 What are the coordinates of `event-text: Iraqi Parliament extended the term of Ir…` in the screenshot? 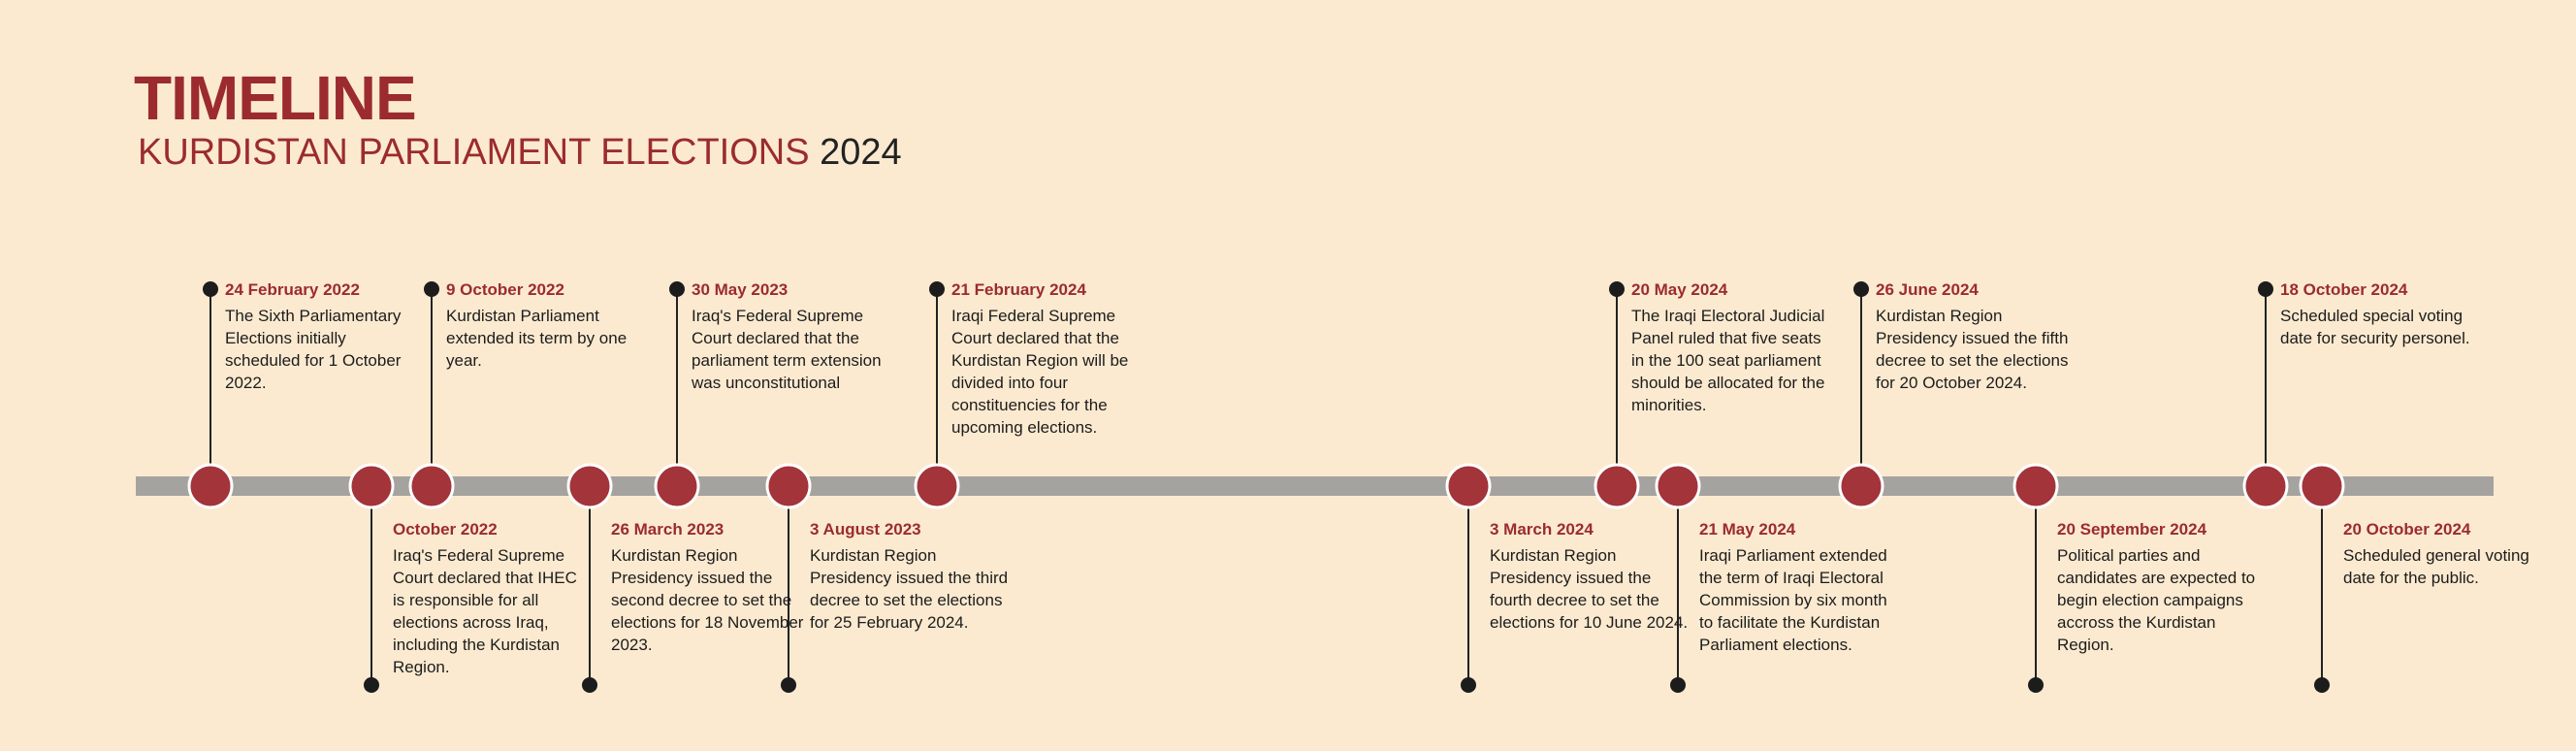 It's located at (1793, 600).